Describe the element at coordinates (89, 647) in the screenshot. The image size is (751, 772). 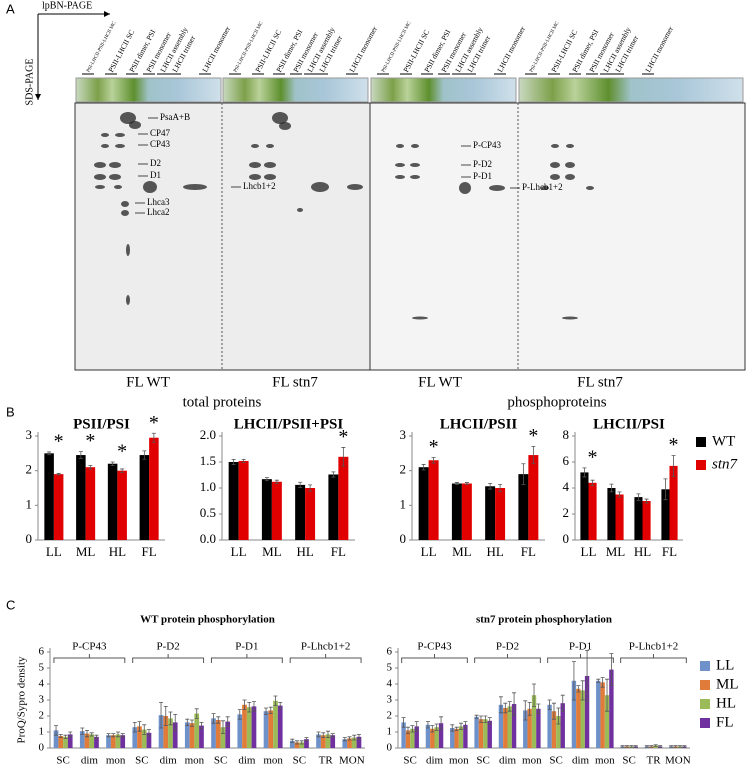
I see `group-label: P-CP43` at that location.